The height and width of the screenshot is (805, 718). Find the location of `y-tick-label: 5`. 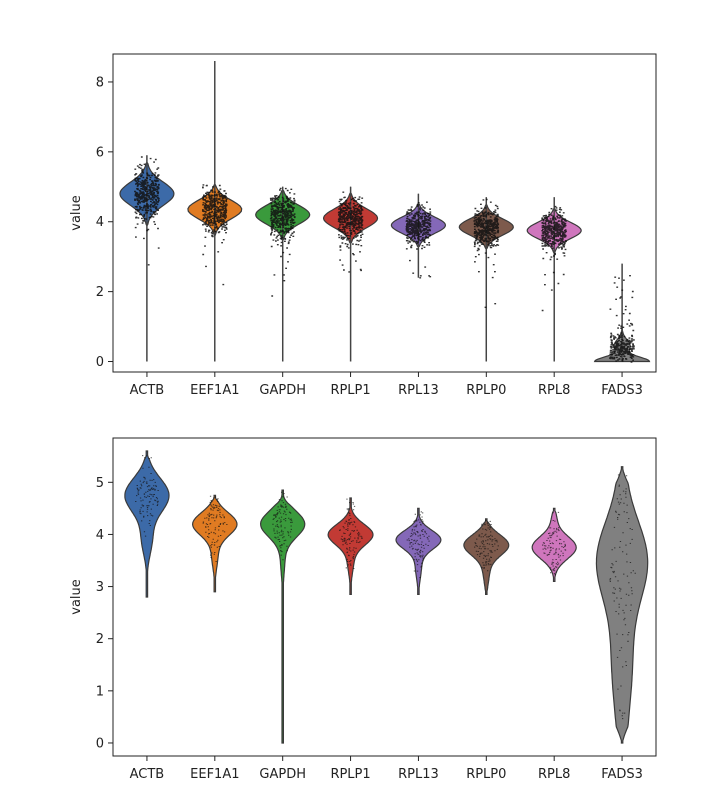

y-tick-label: 5 is located at coordinates (100, 483).